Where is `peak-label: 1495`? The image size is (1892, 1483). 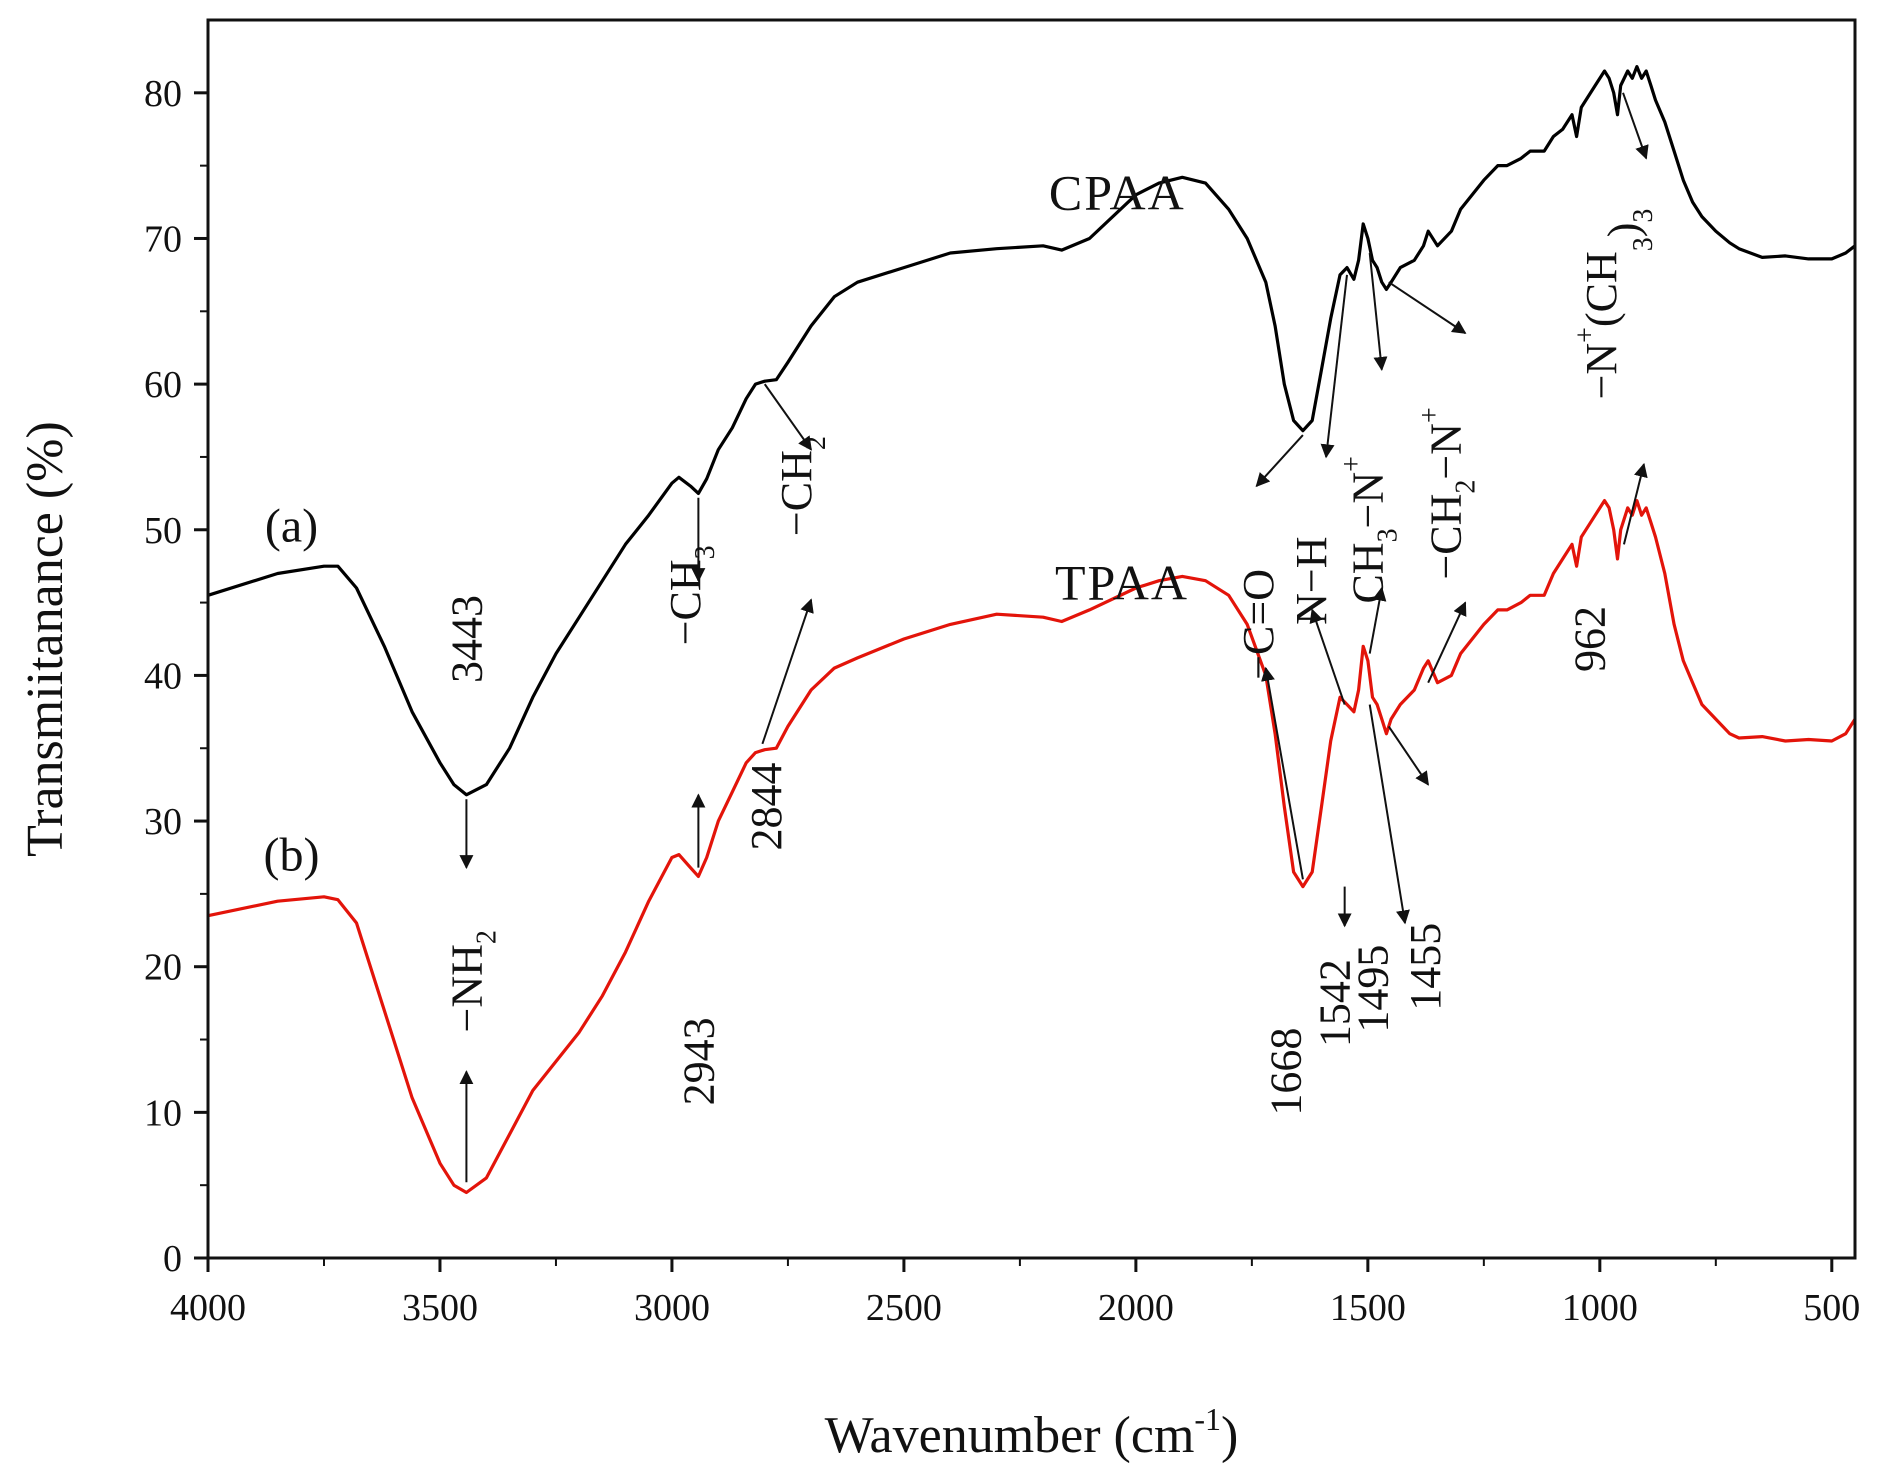 peak-label: 1495 is located at coordinates (1372, 989).